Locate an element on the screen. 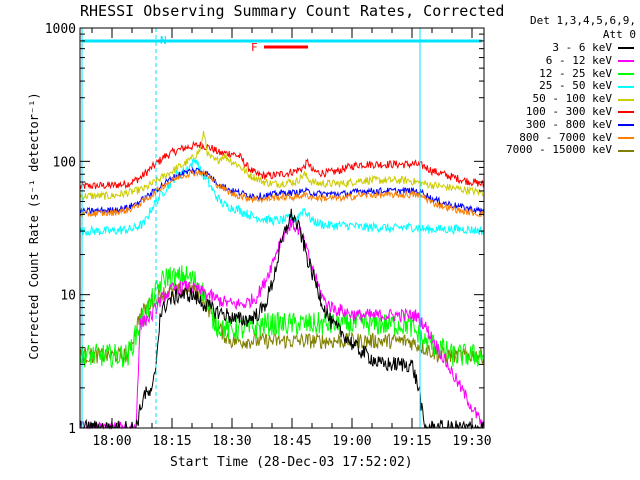  series-line-100-300-kev is located at coordinates (282, 165).